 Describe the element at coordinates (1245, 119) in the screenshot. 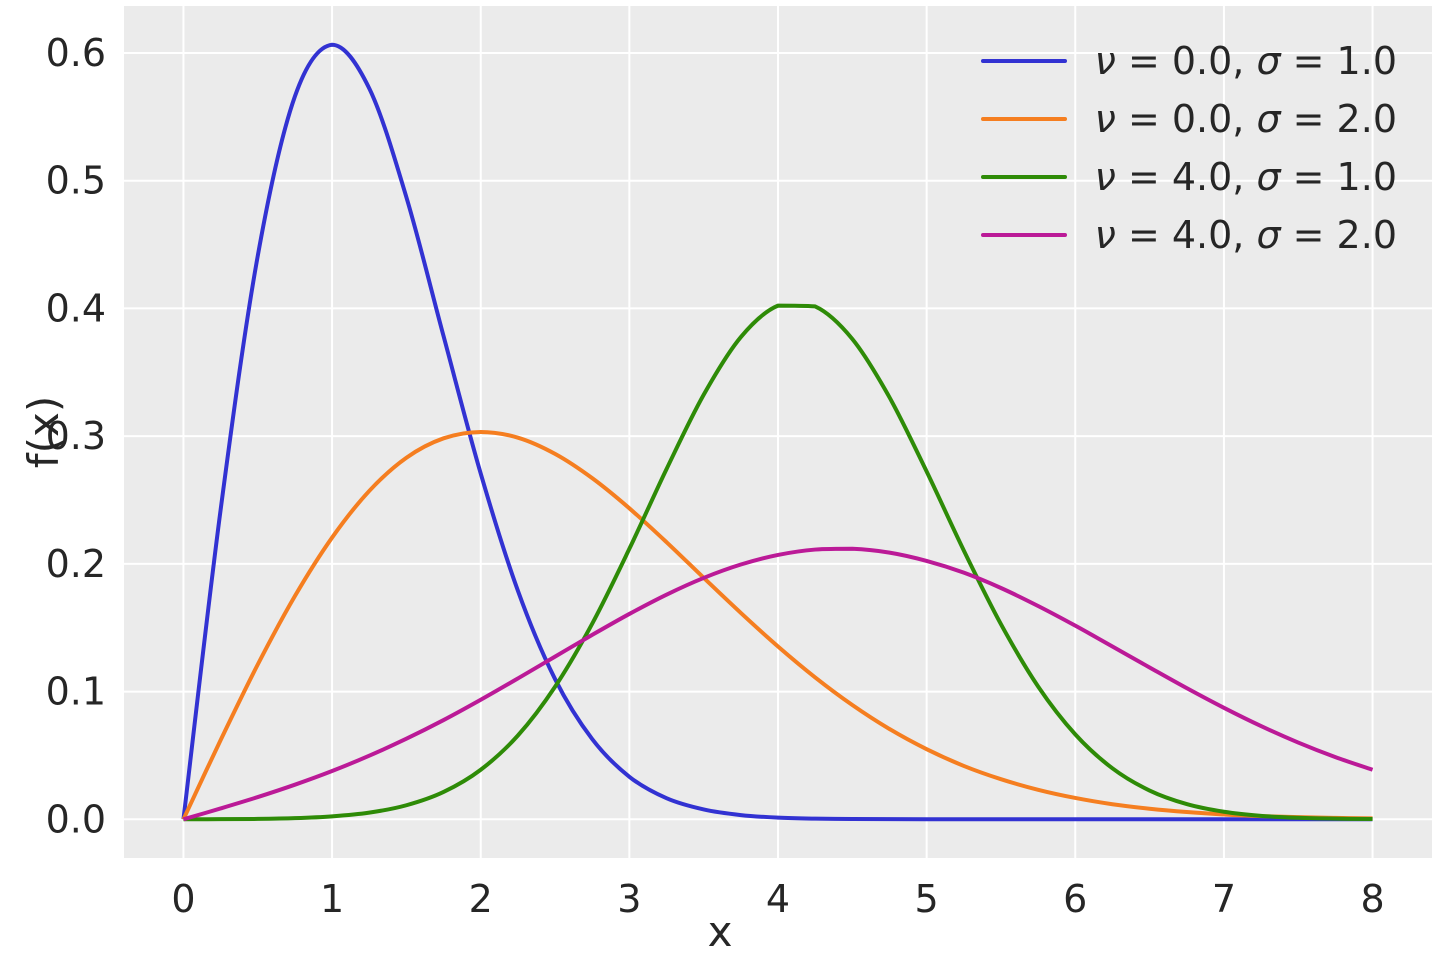

I see `legend-label: ν = 0.0, σ = 2.0` at that location.